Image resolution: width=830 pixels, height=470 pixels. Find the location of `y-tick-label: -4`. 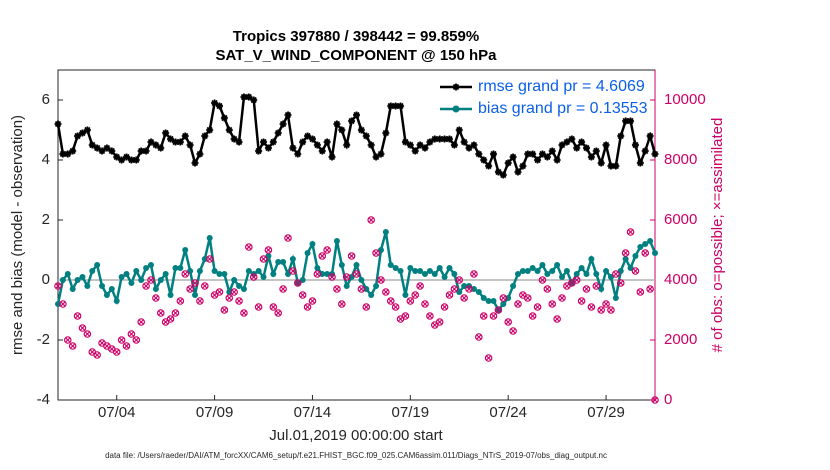

y-tick-label: -4 is located at coordinates (43, 399).